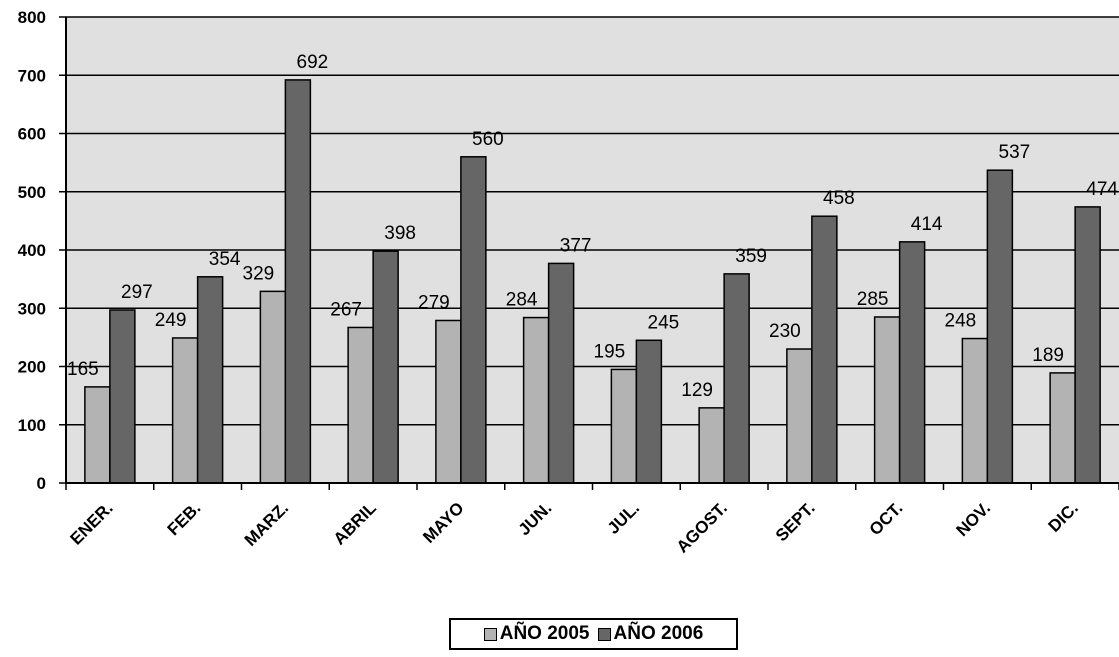 The image size is (1119, 657). I want to click on data-label: 537, so click(1015, 152).